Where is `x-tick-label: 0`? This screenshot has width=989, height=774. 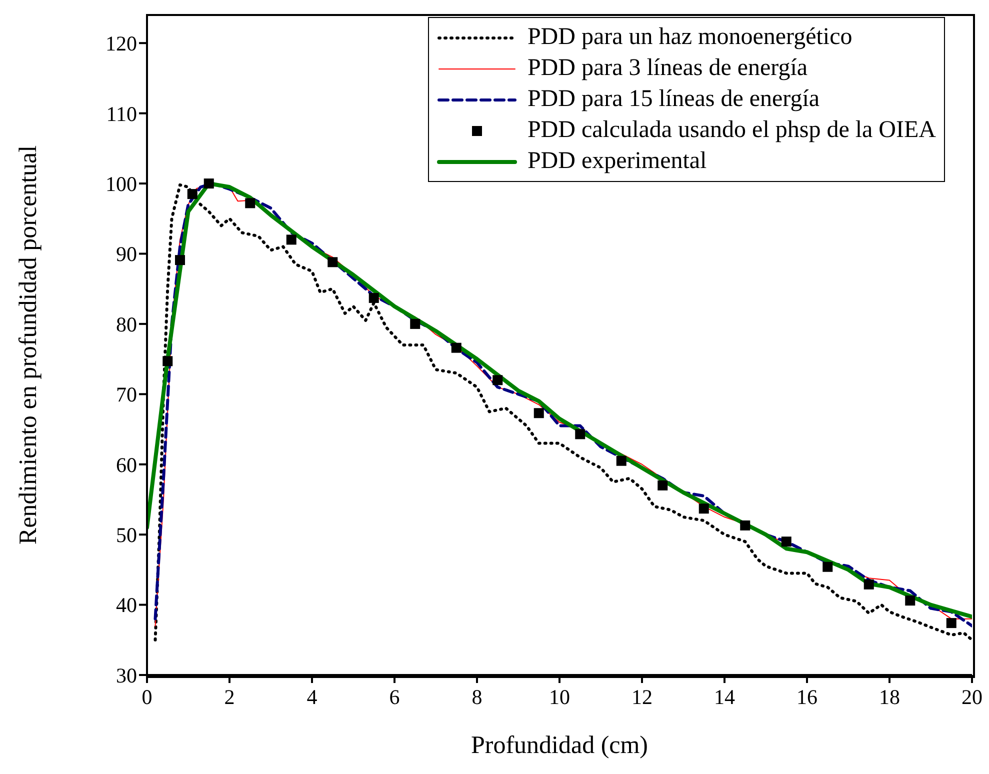 x-tick-label: 0 is located at coordinates (147, 696).